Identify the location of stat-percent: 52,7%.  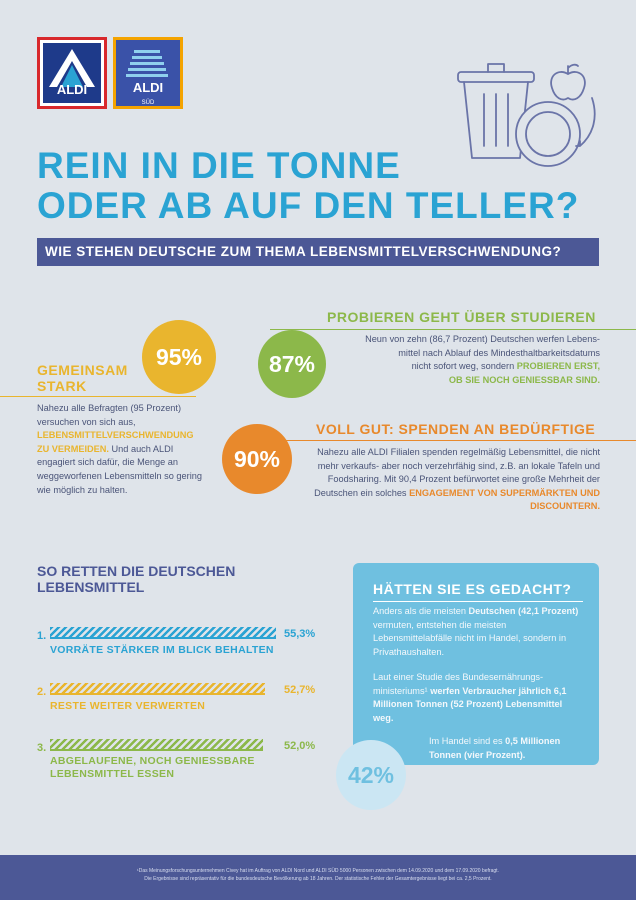
(300, 690).